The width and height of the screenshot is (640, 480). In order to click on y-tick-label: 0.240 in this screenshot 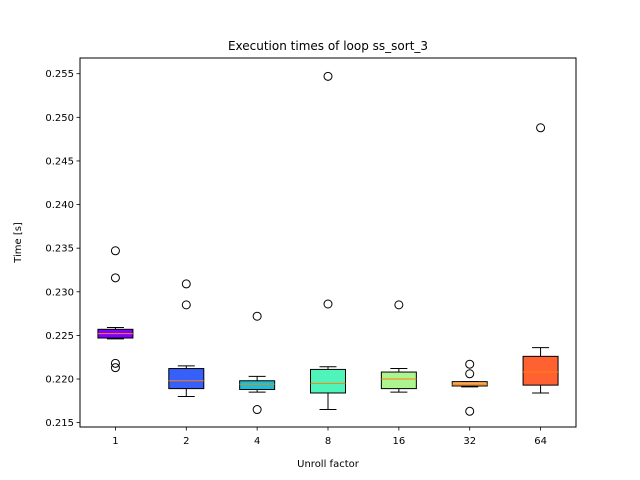, I will do `click(59, 205)`.